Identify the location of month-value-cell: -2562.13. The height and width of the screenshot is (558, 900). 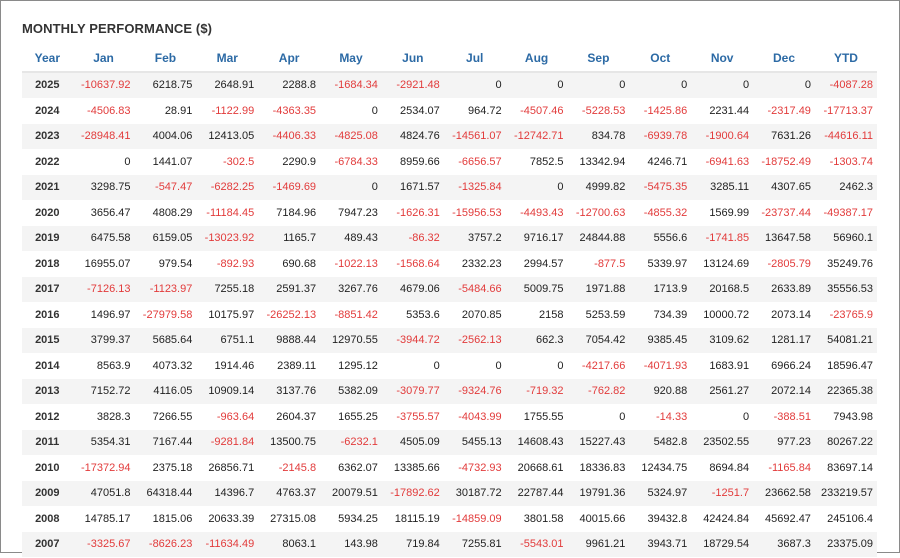
(474, 340).